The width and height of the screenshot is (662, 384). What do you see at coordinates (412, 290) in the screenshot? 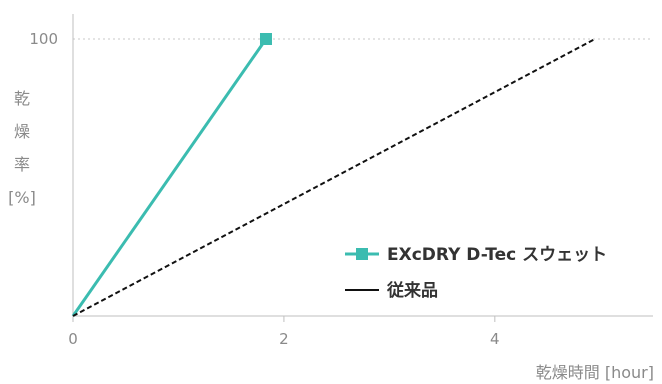
I see `legend-label-1: 従来品` at bounding box center [412, 290].